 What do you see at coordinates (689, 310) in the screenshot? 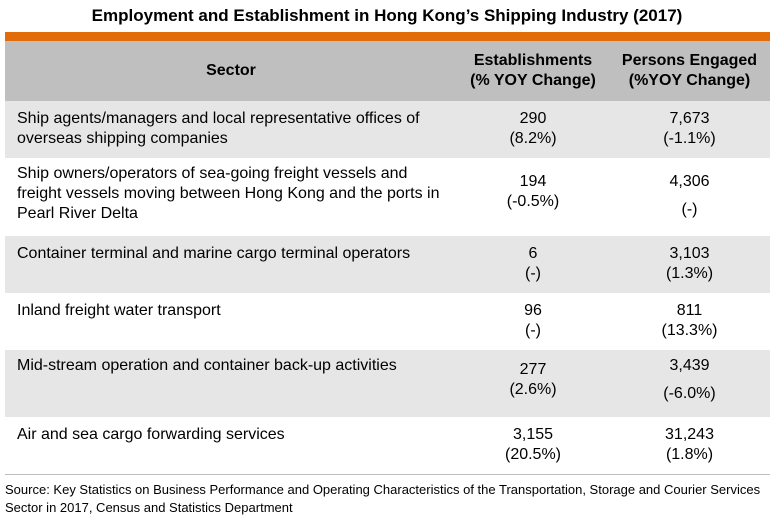
I see `persons-value: 811` at bounding box center [689, 310].